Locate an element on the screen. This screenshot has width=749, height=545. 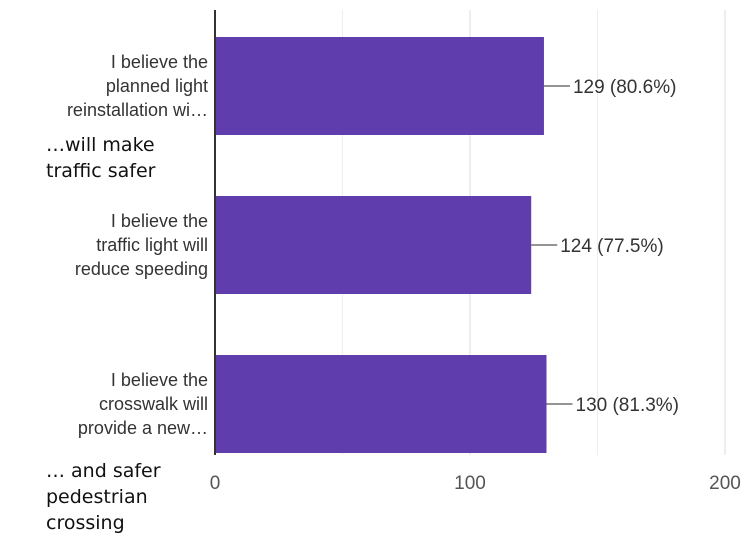
data-labels: 129 (80.6%) 124 (77.5%) 130 (81.3%) is located at coordinates (605, 246).